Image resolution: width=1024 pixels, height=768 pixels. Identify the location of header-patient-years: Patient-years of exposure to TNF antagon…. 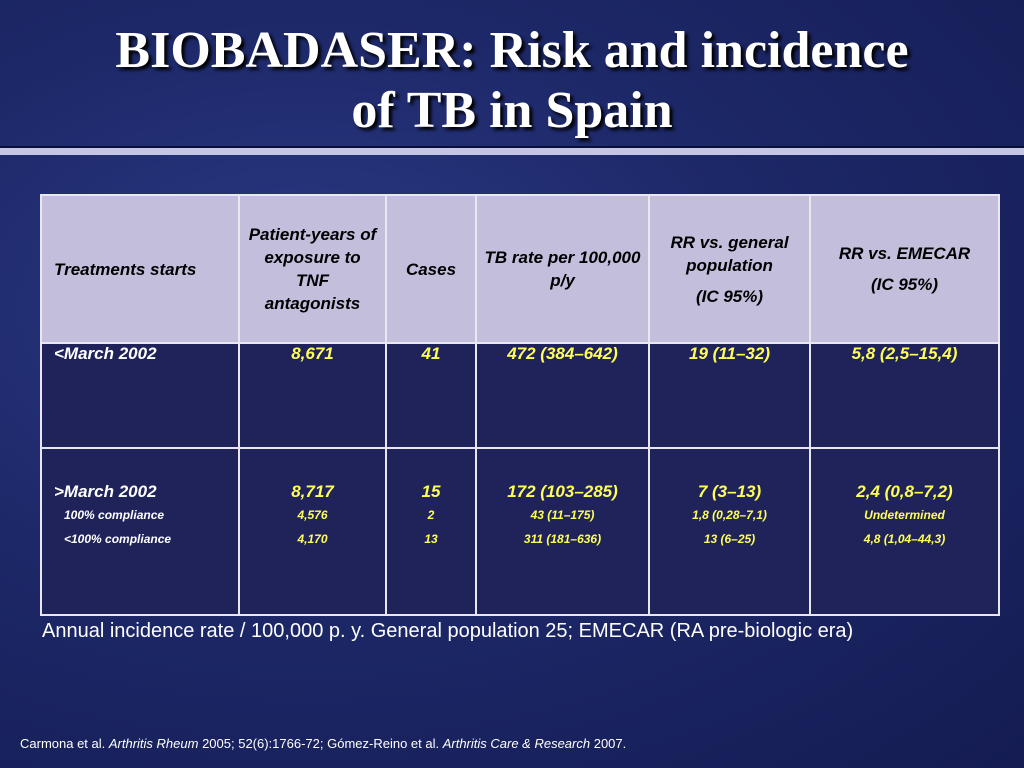
(312, 269).